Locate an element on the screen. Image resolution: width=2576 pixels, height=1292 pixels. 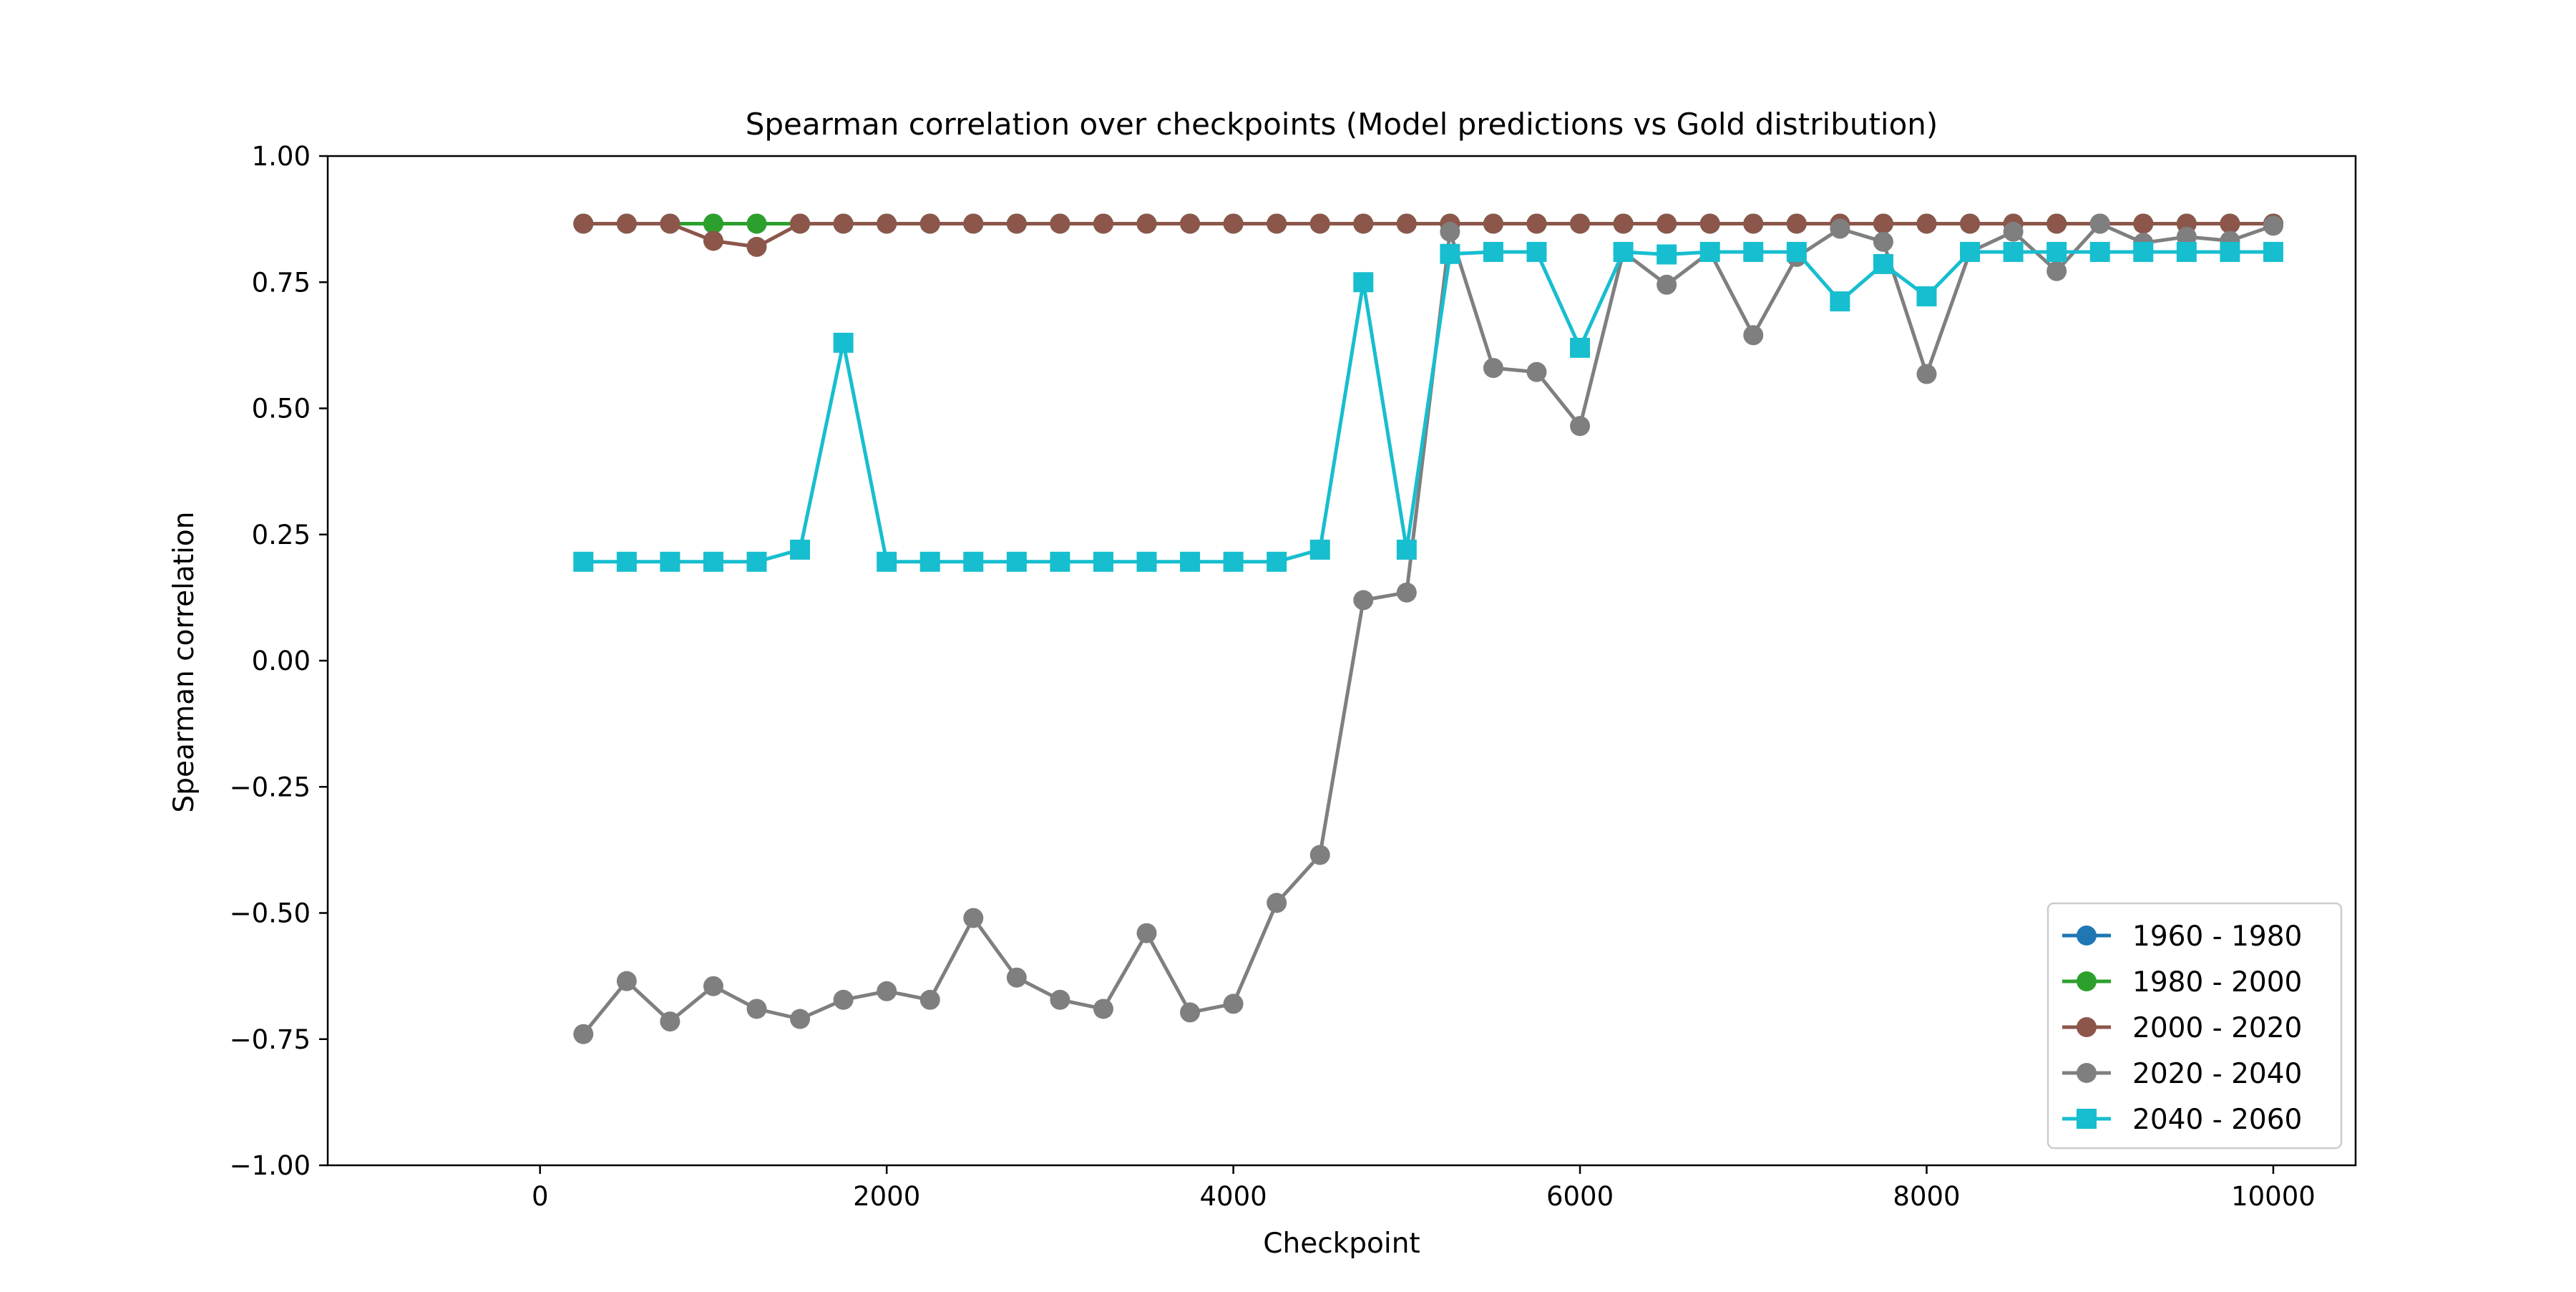
y-tick-label: 0.25 is located at coordinates (281, 535).